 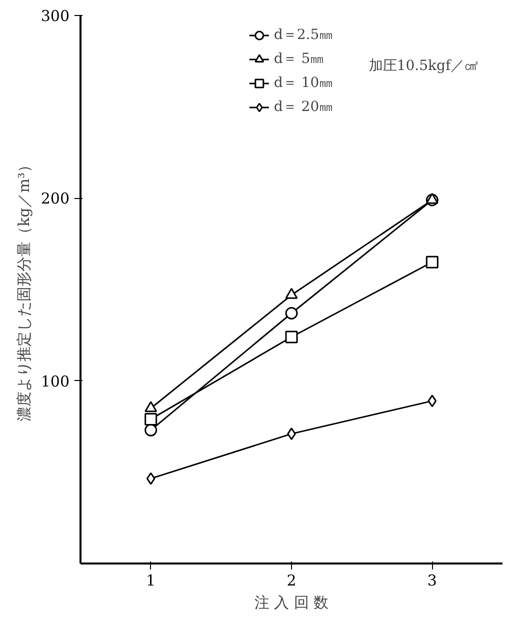 I want to click on x-tick-label: 2, so click(x=291, y=581).